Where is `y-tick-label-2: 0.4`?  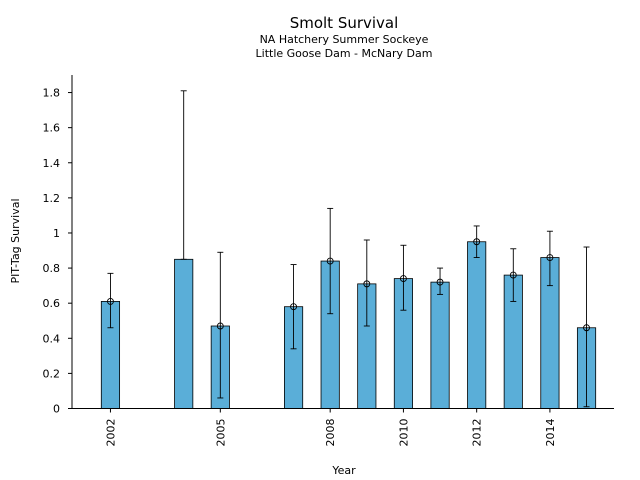 y-tick-label-2: 0.4 is located at coordinates (52, 338).